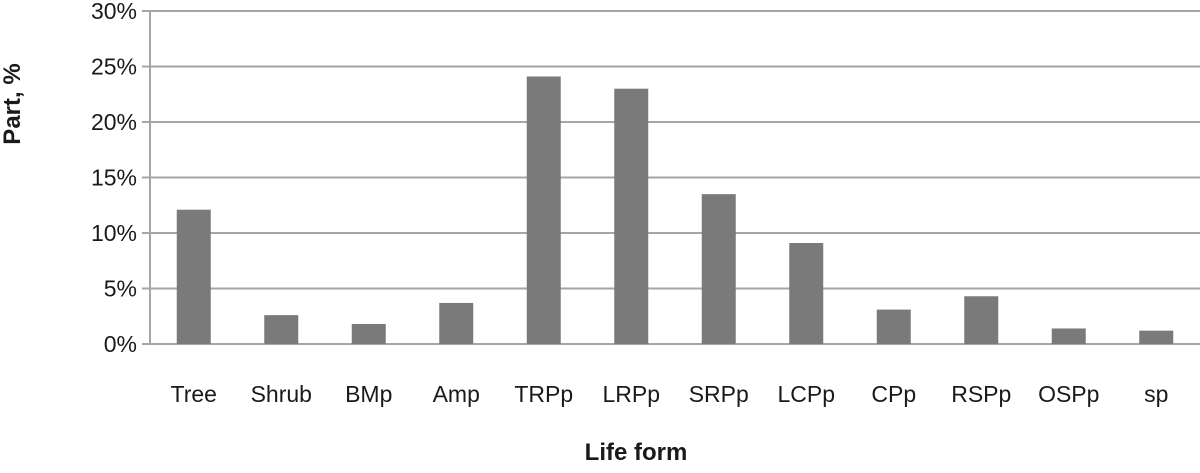  I want to click on bar-lcpp, so click(806, 293).